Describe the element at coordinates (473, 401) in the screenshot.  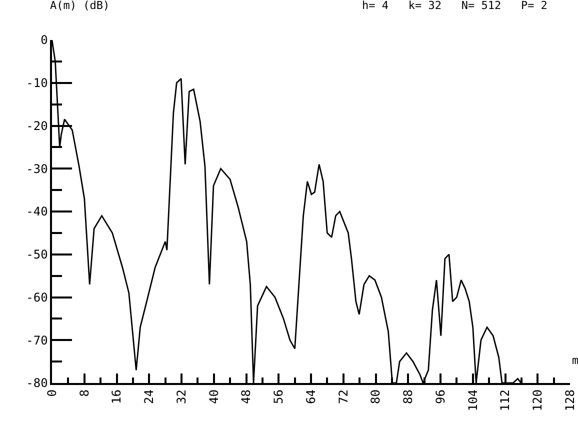
I see `x-tick-label: 104` at that location.